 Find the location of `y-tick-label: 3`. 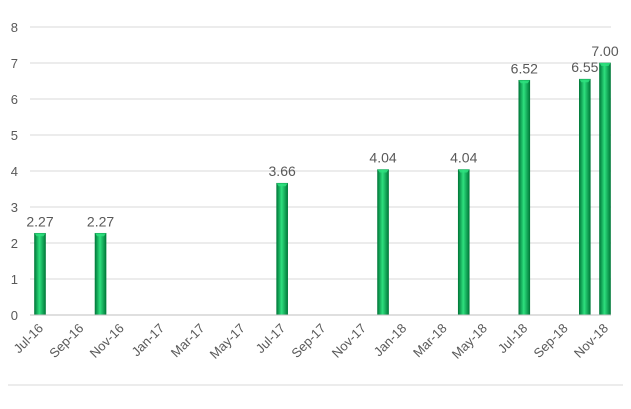

y-tick-label: 3 is located at coordinates (14, 207).